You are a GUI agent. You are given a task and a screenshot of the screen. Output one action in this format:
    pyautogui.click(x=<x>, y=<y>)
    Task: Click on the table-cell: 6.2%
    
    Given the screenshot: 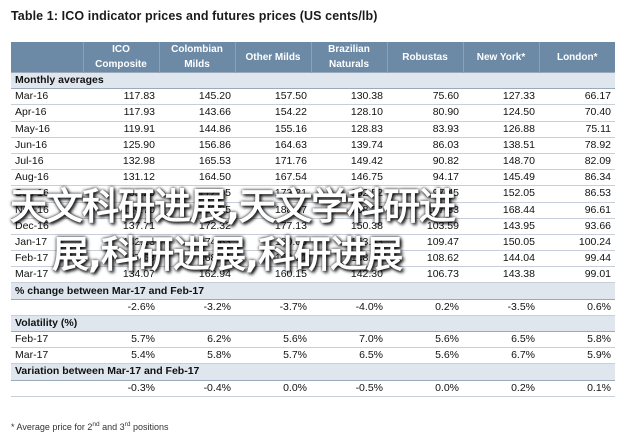 What is the action you would take?
    pyautogui.click(x=197, y=340)
    